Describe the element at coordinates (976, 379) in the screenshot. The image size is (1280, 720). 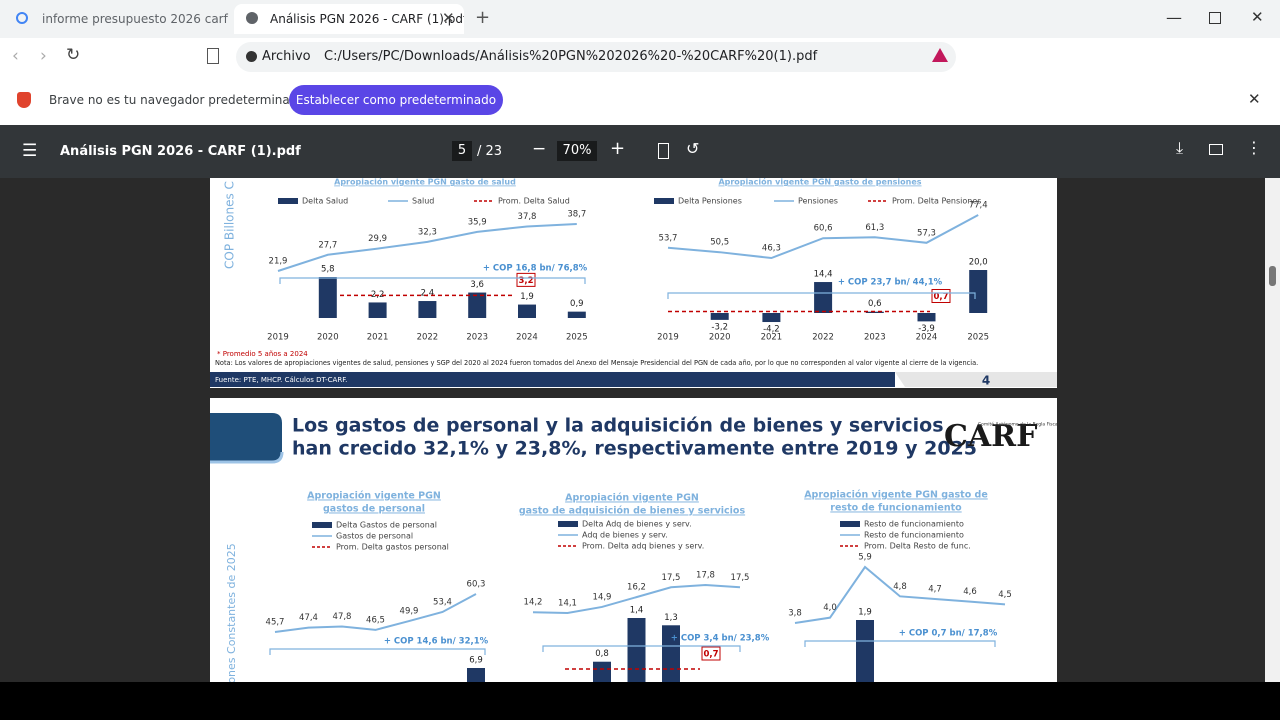
I see `footer-band-gray` at that location.